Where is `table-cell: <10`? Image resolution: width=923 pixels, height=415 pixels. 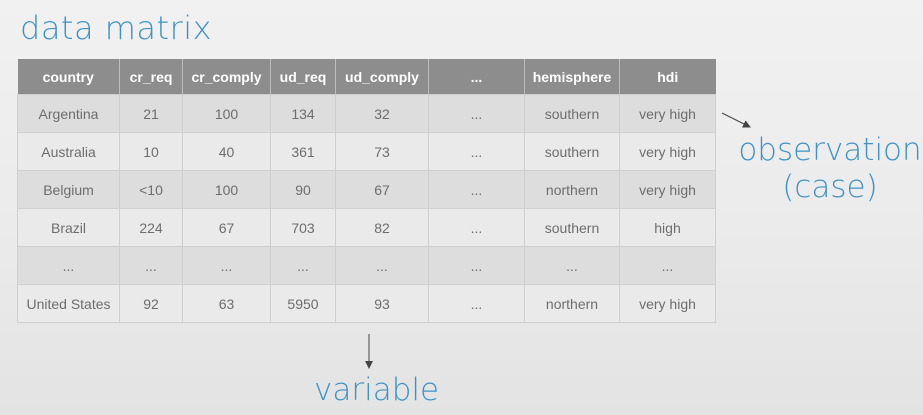
table-cell: <10 is located at coordinates (151, 189).